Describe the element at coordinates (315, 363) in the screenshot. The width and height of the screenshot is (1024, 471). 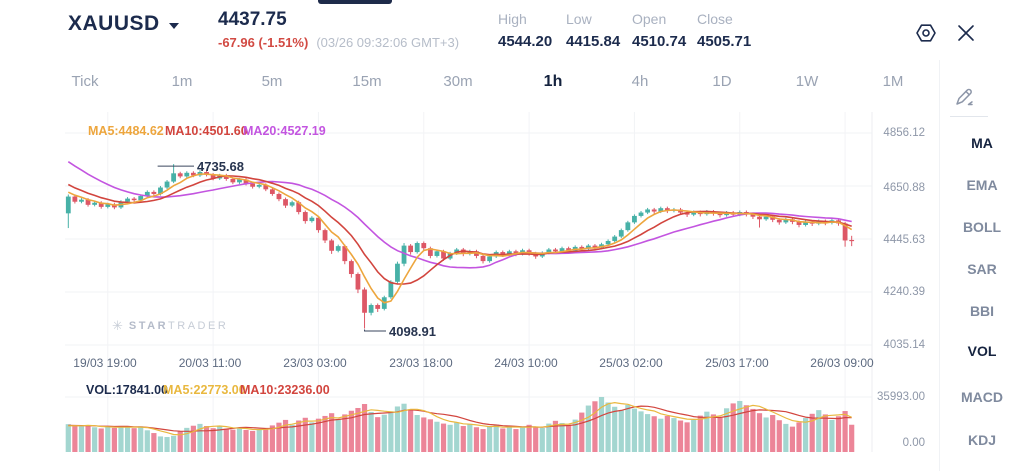
I see `time-axis-label: 23/03 03:00` at that location.